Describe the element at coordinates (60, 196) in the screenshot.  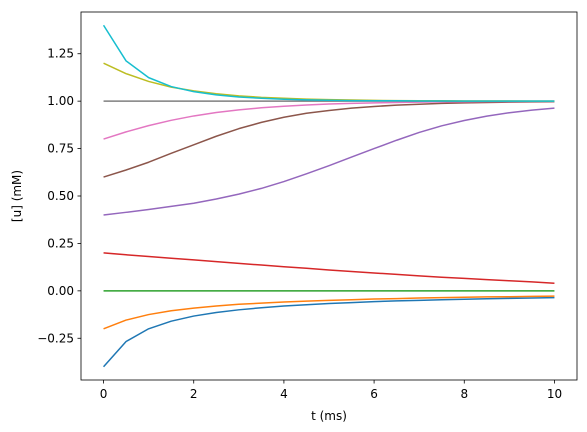
I see `y-tick-label: 0.50` at that location.